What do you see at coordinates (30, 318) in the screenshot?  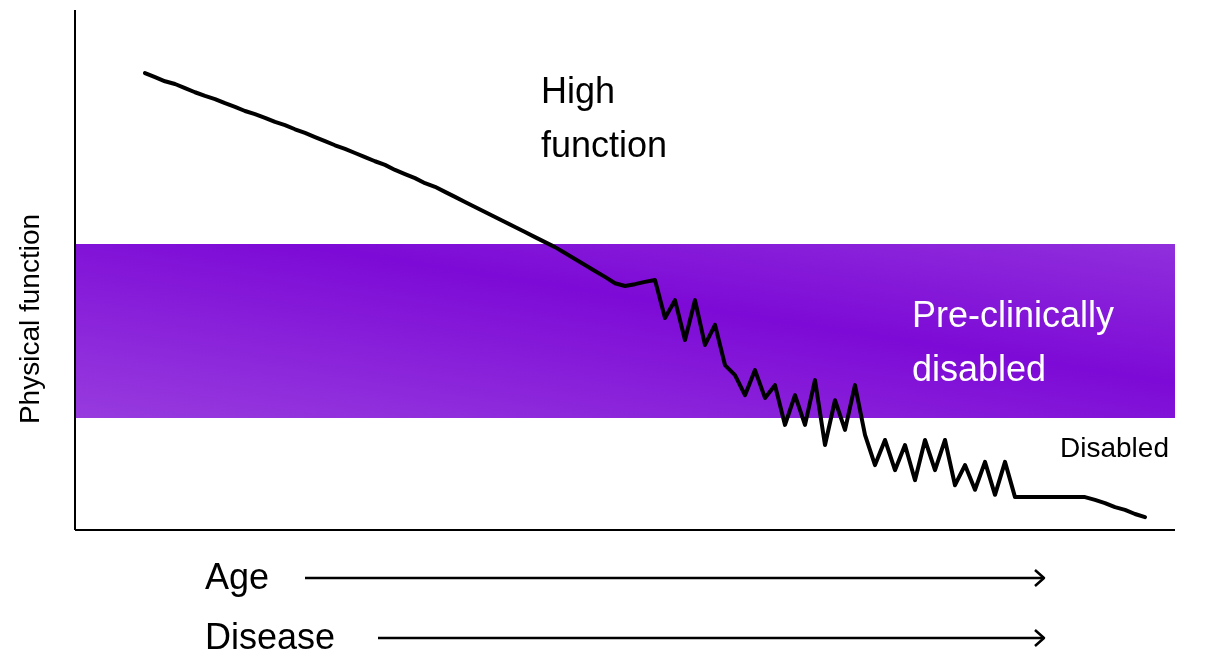 I see `y-axis-title: Physical function` at bounding box center [30, 318].